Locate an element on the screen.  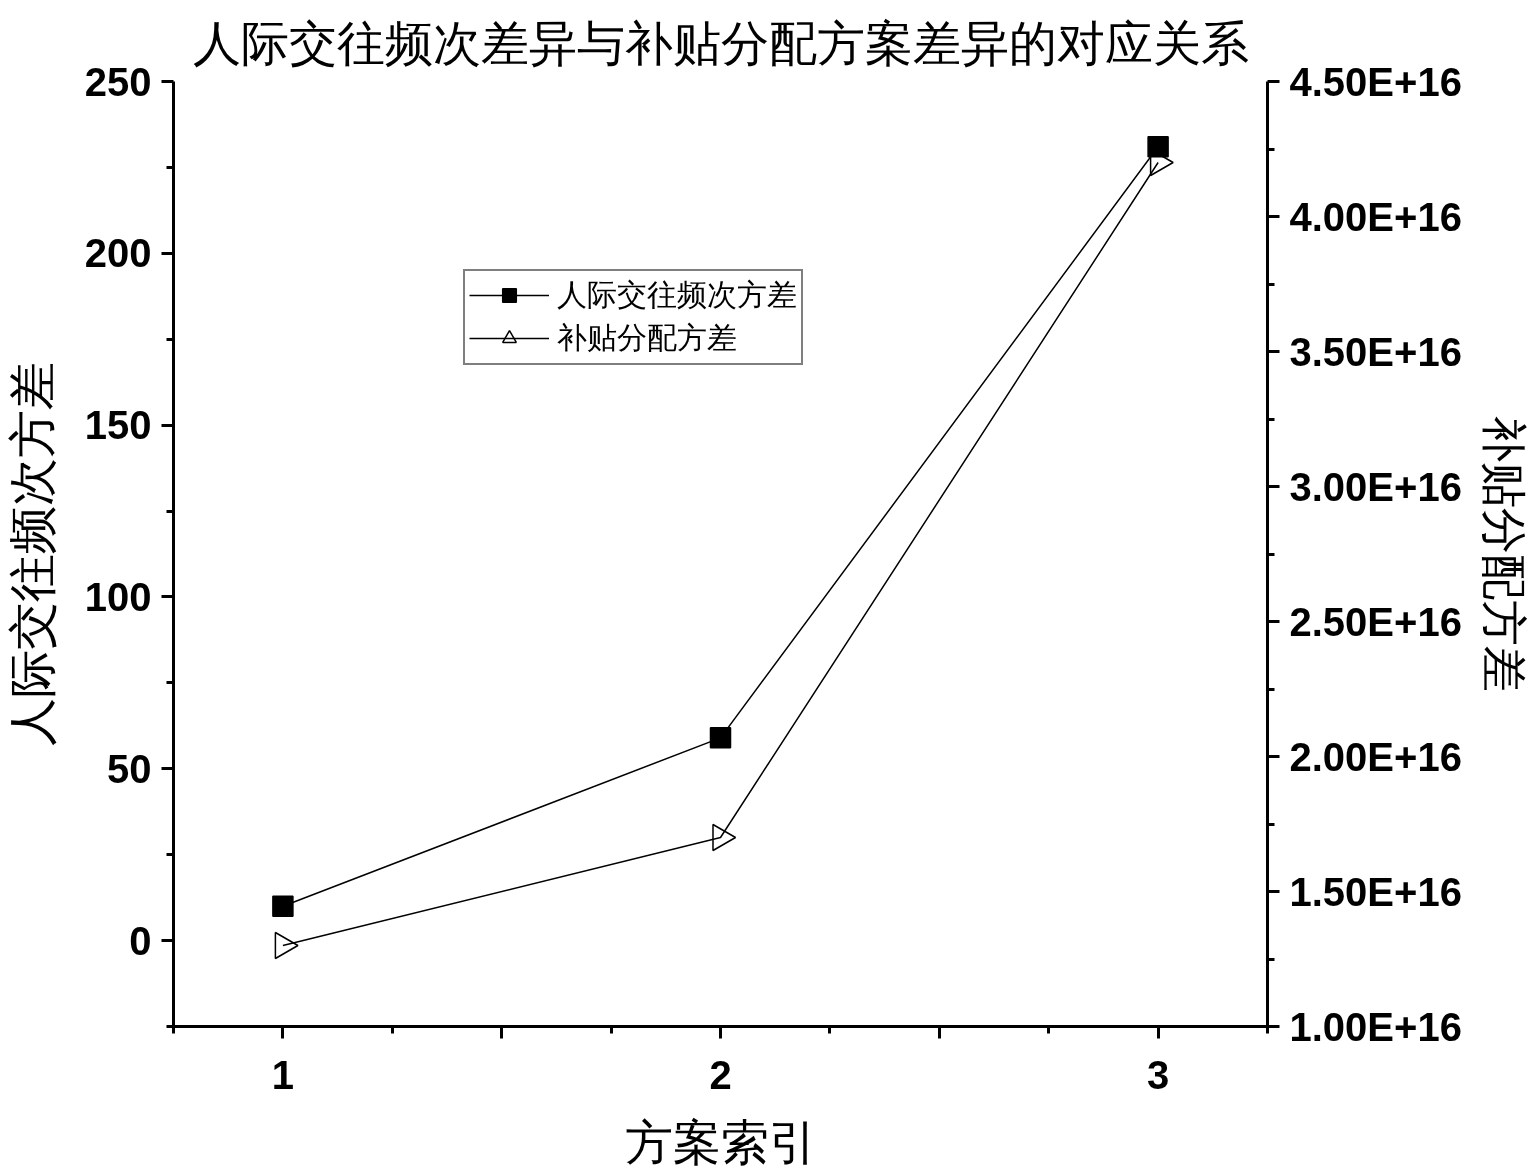
y2-tick-label: 2.50E+16 is located at coordinates (1375, 621).